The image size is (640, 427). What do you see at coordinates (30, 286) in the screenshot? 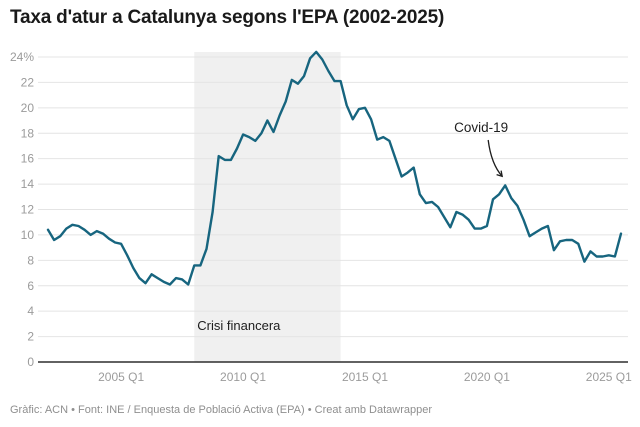
I see `y-axis-tick-label: 6` at bounding box center [30, 286].